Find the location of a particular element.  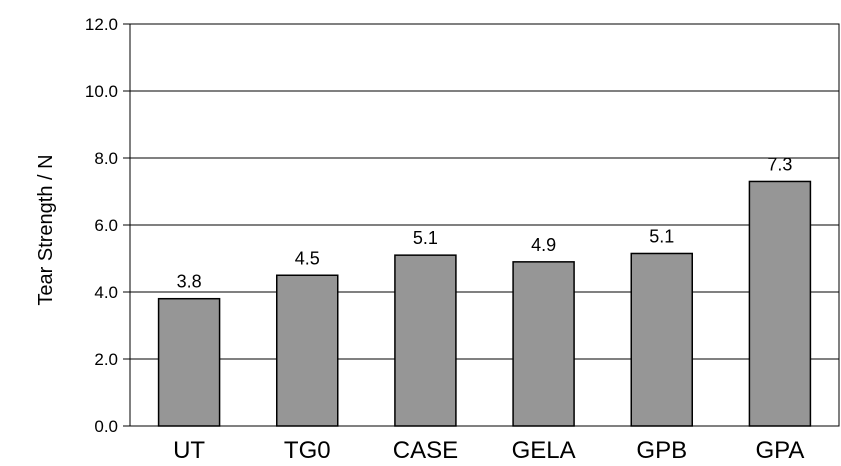

x-category-label: UT is located at coordinates (189, 450).